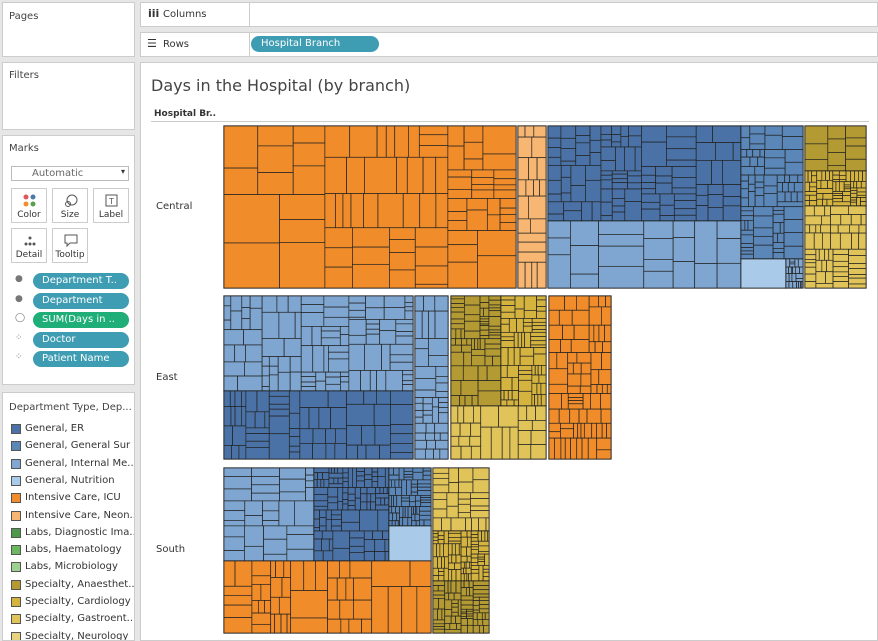 The image size is (878, 641). What do you see at coordinates (29, 205) in the screenshot?
I see `color-button: Color` at bounding box center [29, 205].